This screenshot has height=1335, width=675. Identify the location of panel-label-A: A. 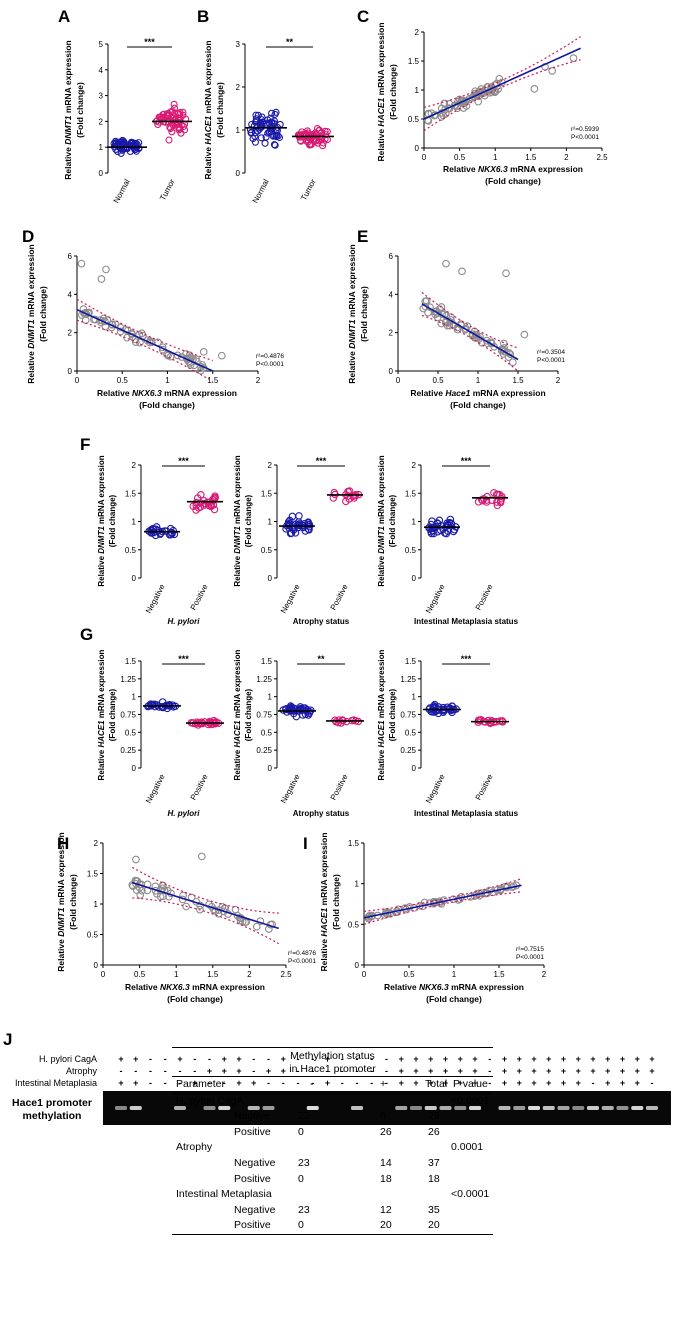
(64, 16).